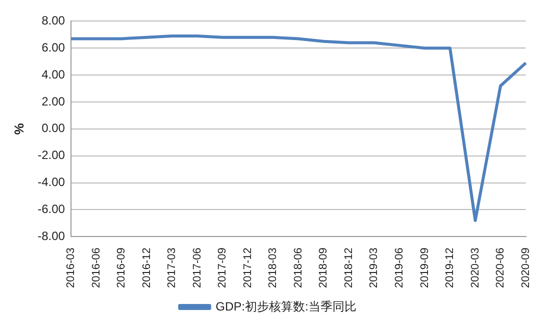 This screenshot has height=331, width=550. I want to click on x-tick-label: 2019-09, so click(424, 268).